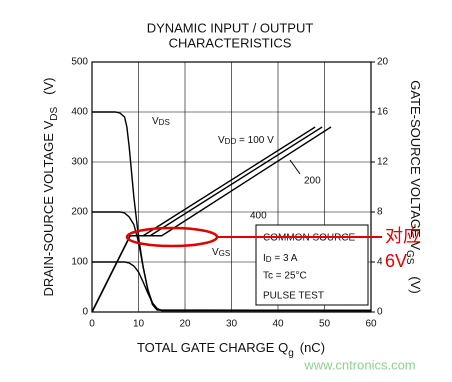  Describe the element at coordinates (269, 259) in the screenshot. I see `box-sub: D` at that location.